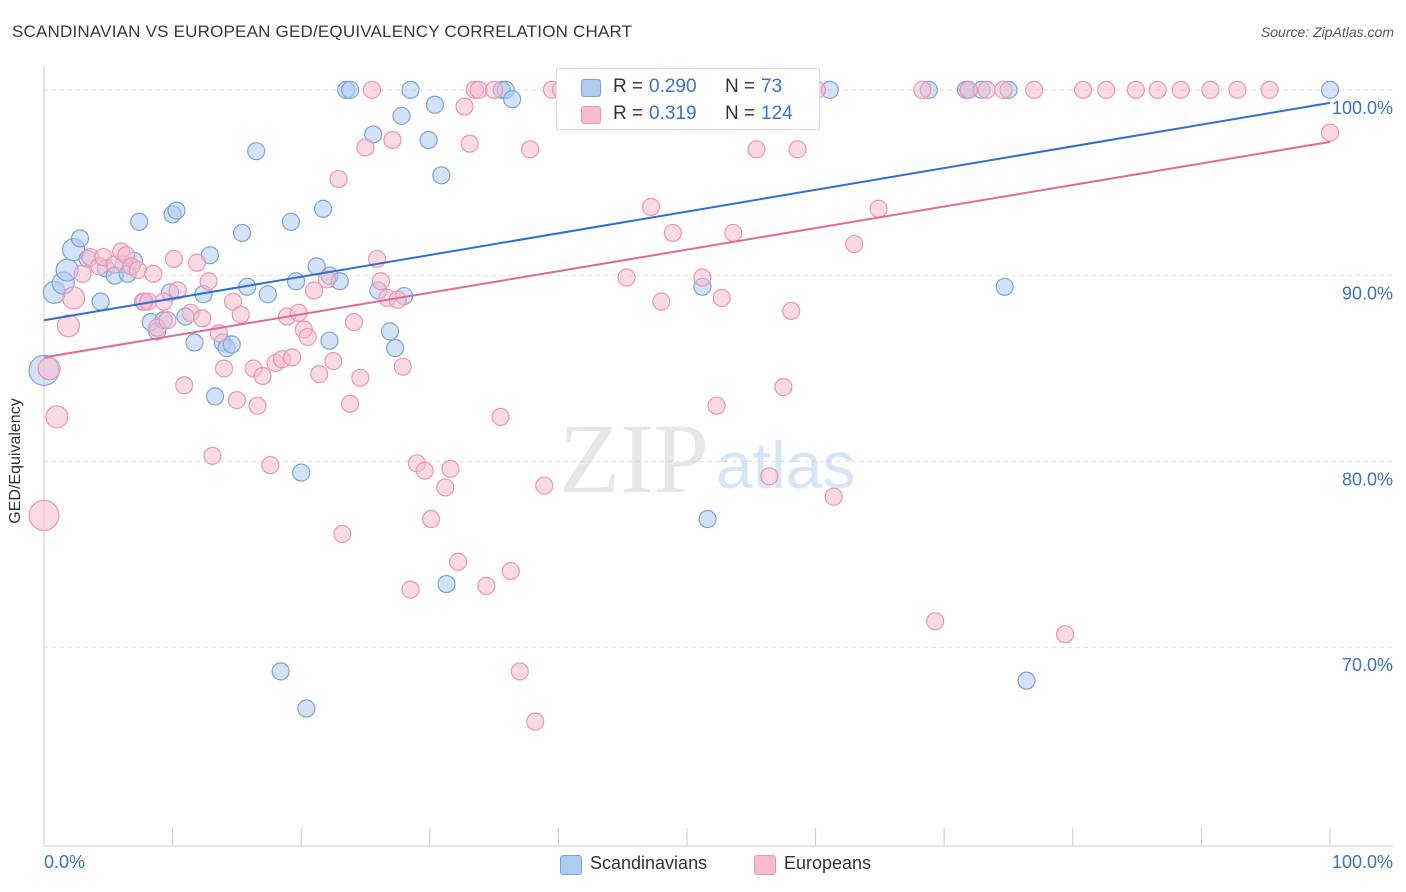 The width and height of the screenshot is (1406, 892). I want to click on stats-legend-row-europeans: R = 0.319 N = 124, so click(688, 114).